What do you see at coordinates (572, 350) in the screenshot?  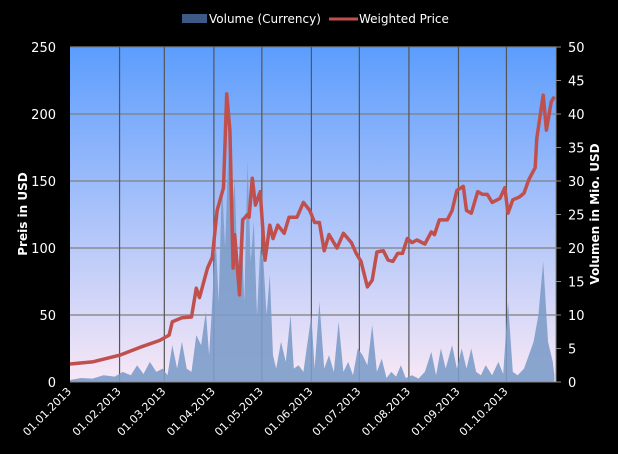 I see `right-tick-label: 5` at bounding box center [572, 350].